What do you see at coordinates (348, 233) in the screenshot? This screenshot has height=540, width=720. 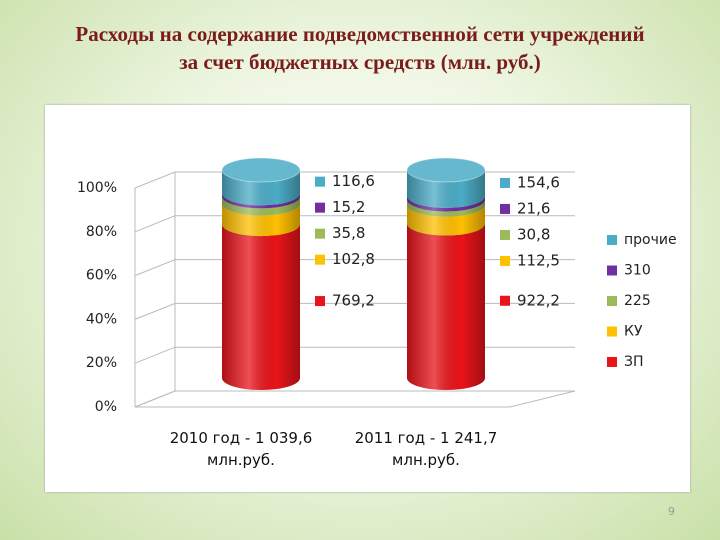 I see `data-label: 35,8` at bounding box center [348, 233].